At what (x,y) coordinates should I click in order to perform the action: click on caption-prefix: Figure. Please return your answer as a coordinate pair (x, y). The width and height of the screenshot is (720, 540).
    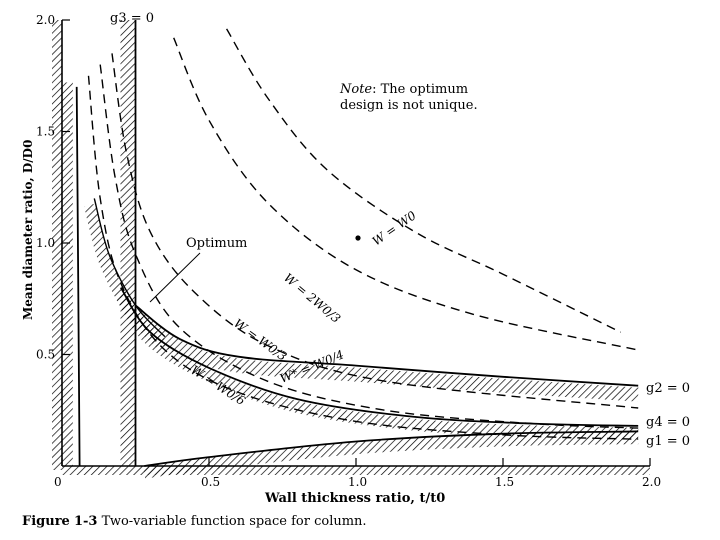
    Looking at the image, I should click on (46, 521).